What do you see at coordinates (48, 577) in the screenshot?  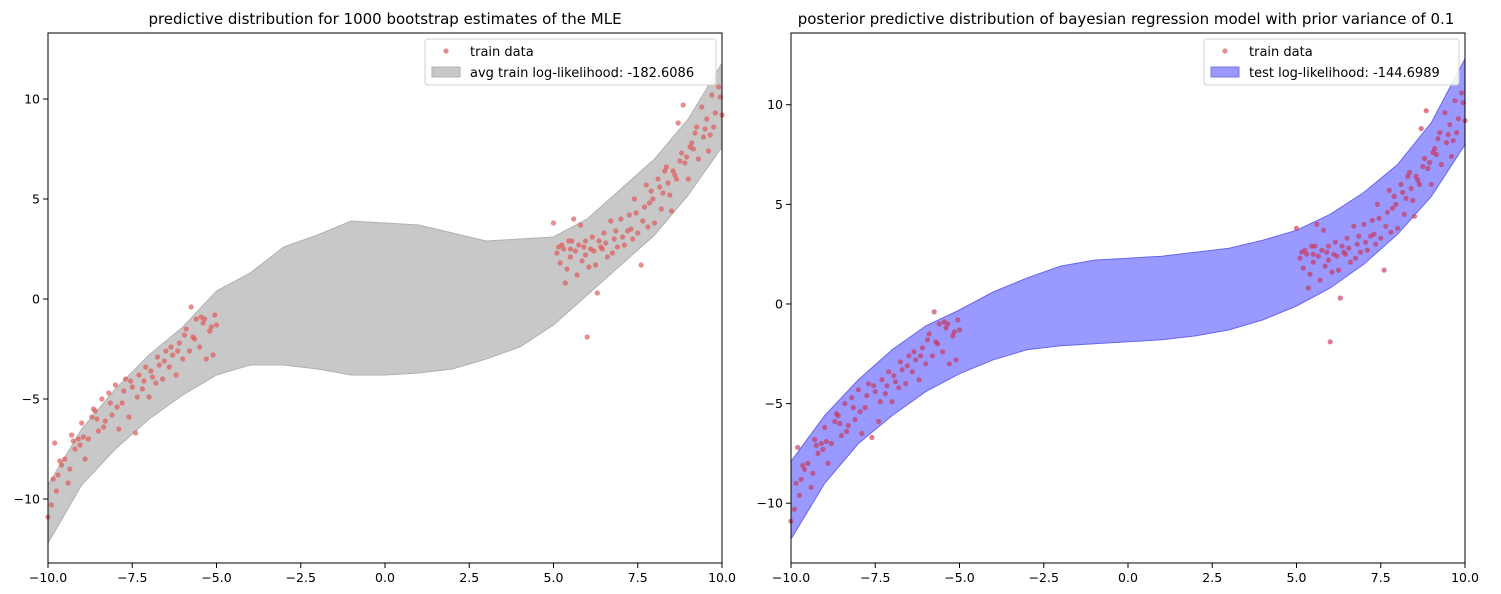 I see `left-x-tick-label: −10.0` at bounding box center [48, 577].